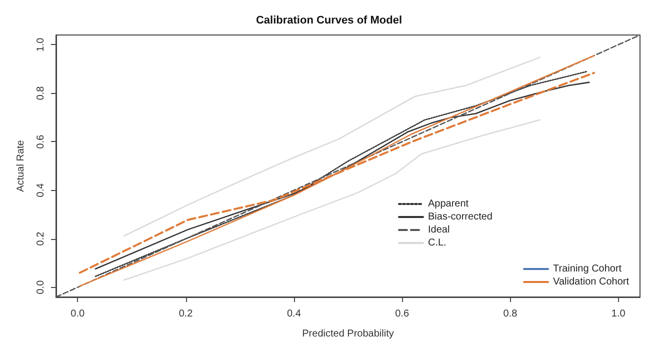  I want to click on y-tick-label: 0.4, so click(41, 190).